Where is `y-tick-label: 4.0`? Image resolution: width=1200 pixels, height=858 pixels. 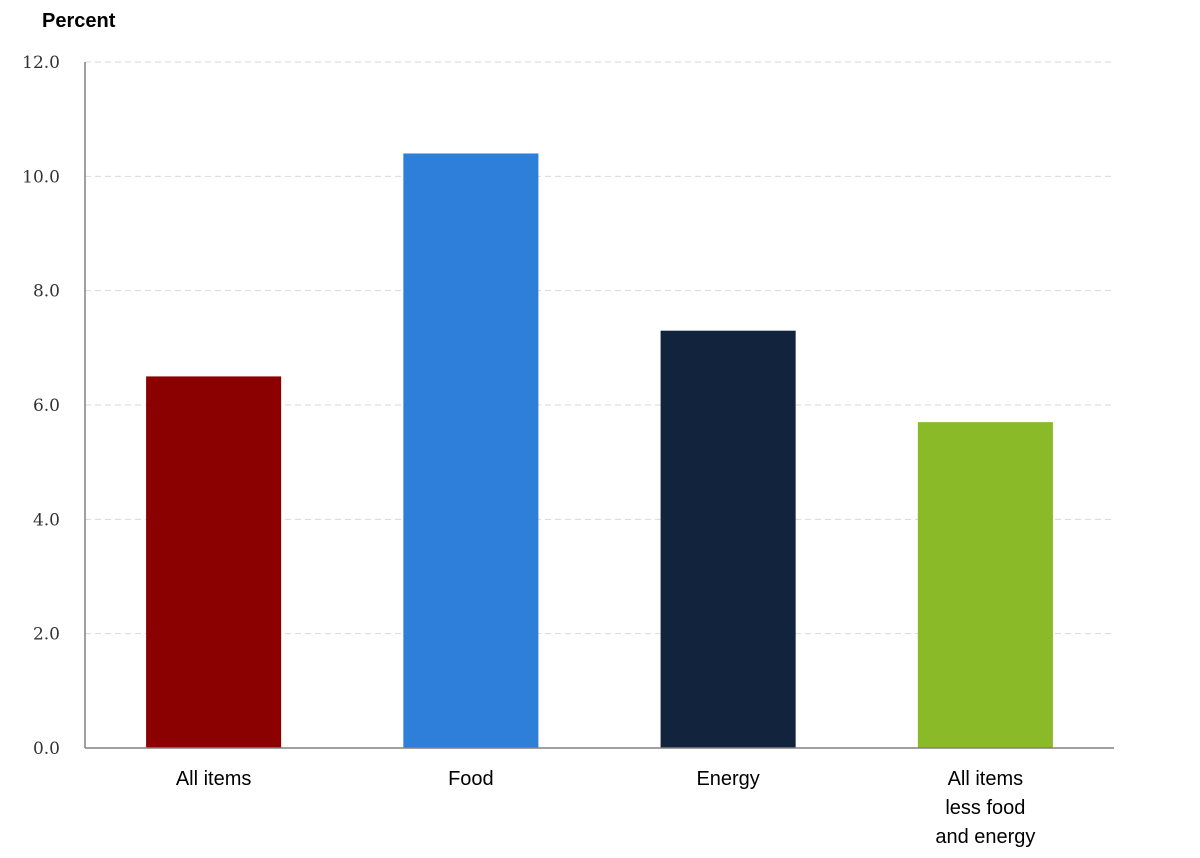 y-tick-label: 4.0 is located at coordinates (46, 520).